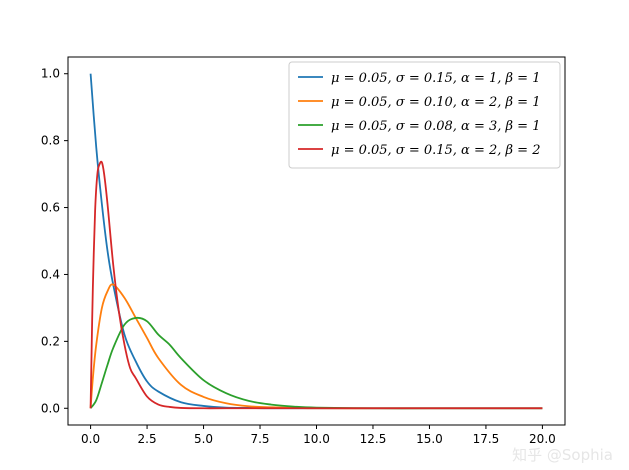 The image size is (629, 470). I want to click on y-axis-ticks: 0.0 0.2 0.4 0.6 0.8 1.0, so click(54, 241).